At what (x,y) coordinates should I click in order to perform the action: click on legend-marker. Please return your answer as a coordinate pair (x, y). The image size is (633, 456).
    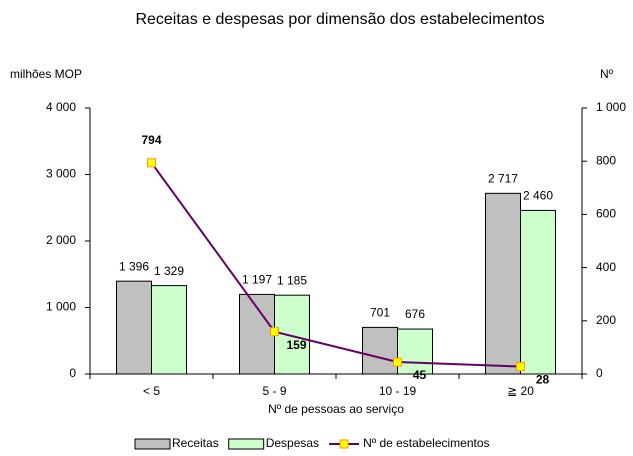
    Looking at the image, I should click on (344, 444).